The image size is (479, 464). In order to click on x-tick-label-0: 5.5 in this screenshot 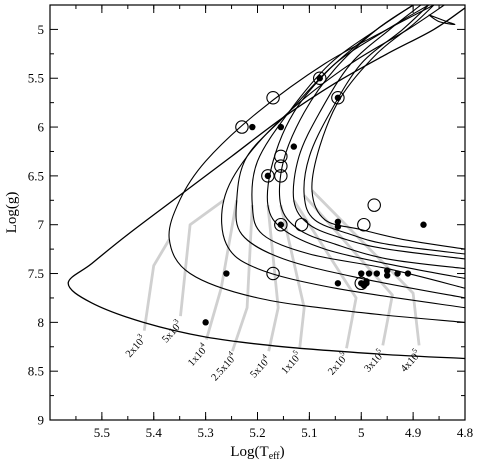, I will do `click(102, 432)`.